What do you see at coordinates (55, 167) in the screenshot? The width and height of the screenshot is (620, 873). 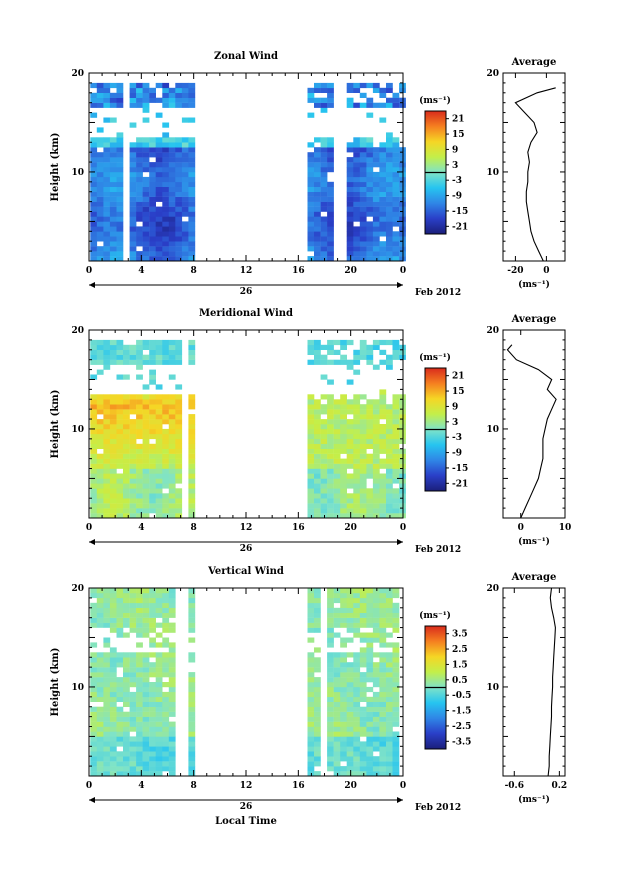 I see `y-axis-label: Height (km)` at bounding box center [55, 167].